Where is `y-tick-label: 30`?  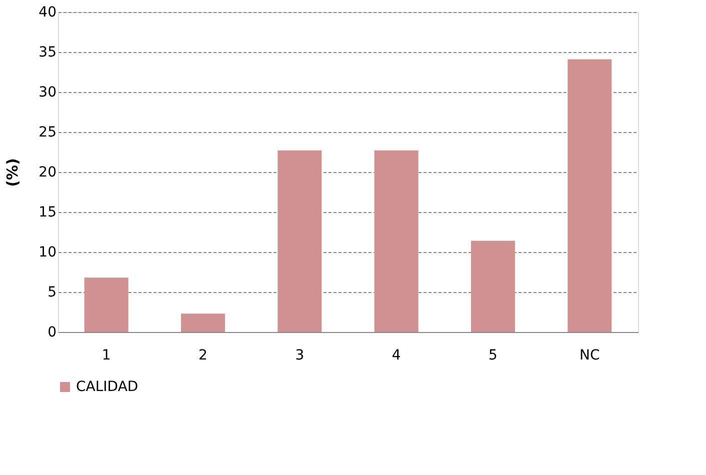 y-tick-label: 30 is located at coordinates (47, 92).